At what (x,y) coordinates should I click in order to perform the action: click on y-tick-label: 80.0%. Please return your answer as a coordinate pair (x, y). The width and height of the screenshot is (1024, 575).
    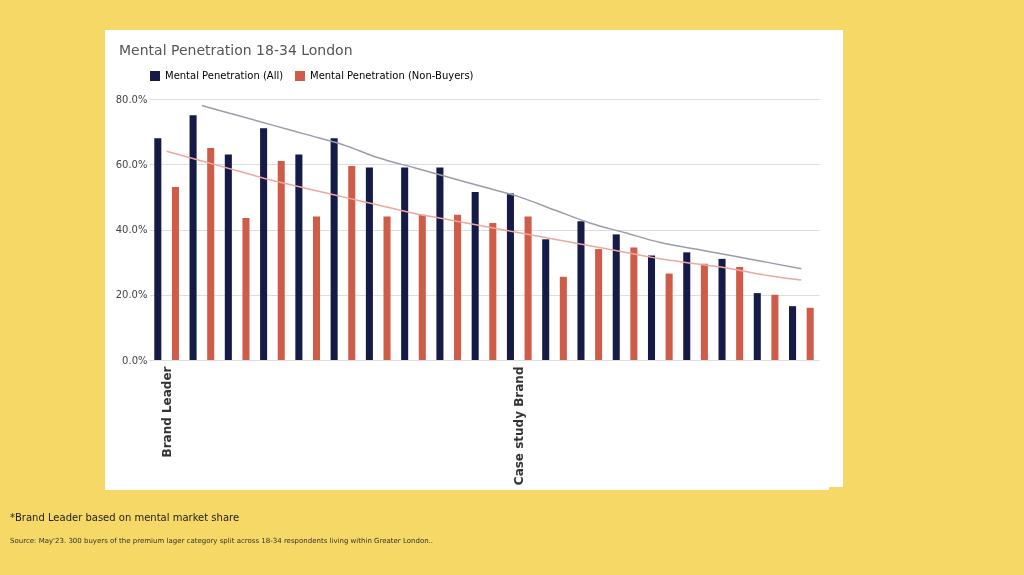
    Looking at the image, I should click on (131, 99).